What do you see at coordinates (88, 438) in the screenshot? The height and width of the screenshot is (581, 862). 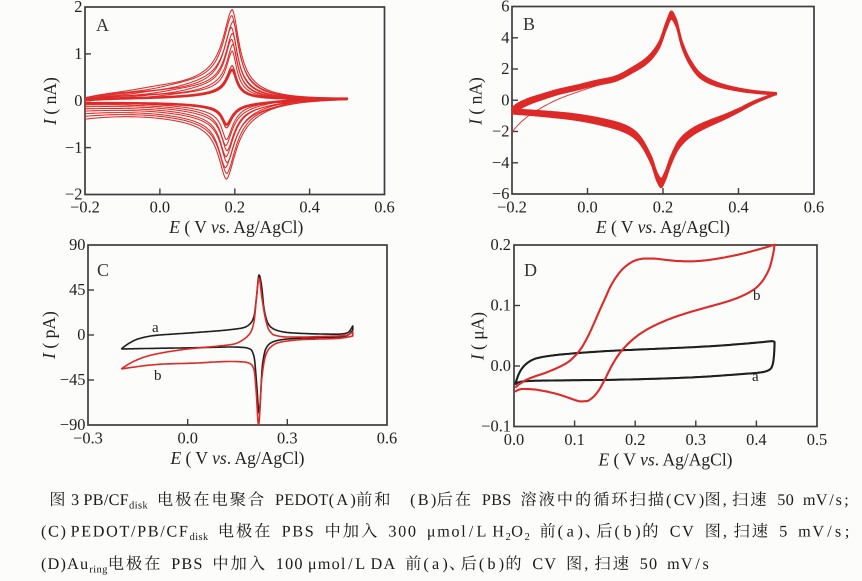 I see `svg-text: −0.3` at bounding box center [88, 438].